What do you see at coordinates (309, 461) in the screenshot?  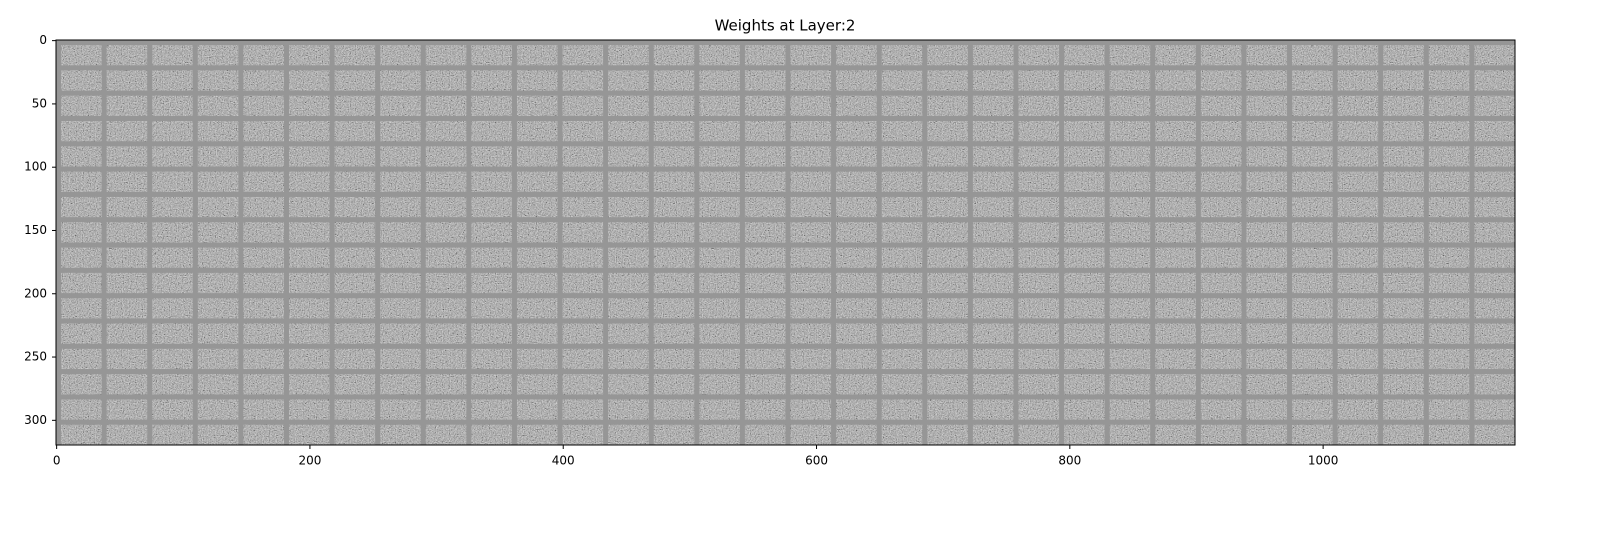 I see `x-tick-label: 200` at bounding box center [309, 461].